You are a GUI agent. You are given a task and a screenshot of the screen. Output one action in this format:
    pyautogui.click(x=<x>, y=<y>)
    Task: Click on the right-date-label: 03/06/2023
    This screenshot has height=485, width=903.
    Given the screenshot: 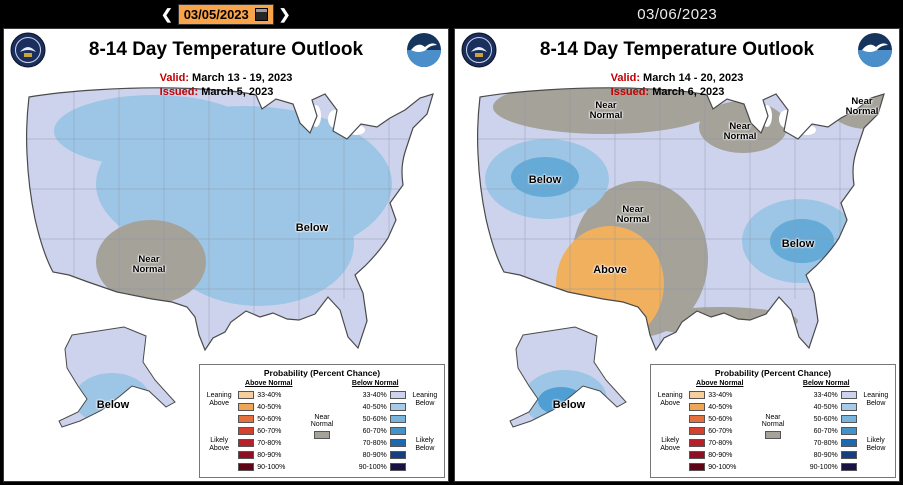 What is the action you would take?
    pyautogui.click(x=677, y=14)
    